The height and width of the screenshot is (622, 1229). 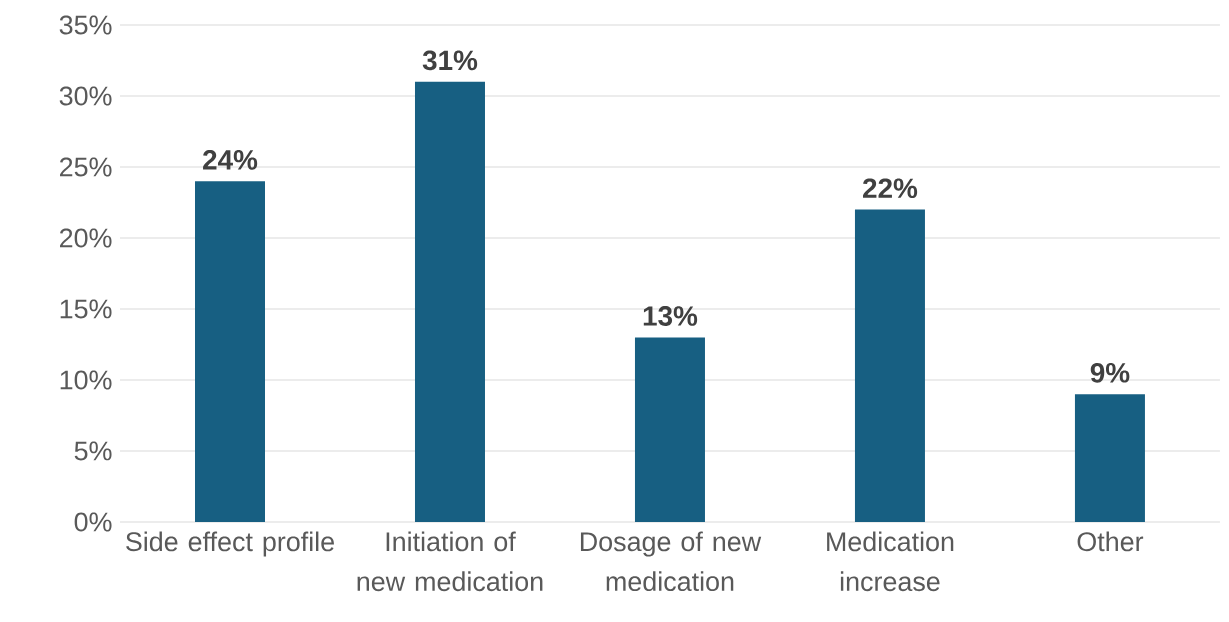 I want to click on data-label: 22%, so click(x=890, y=188).